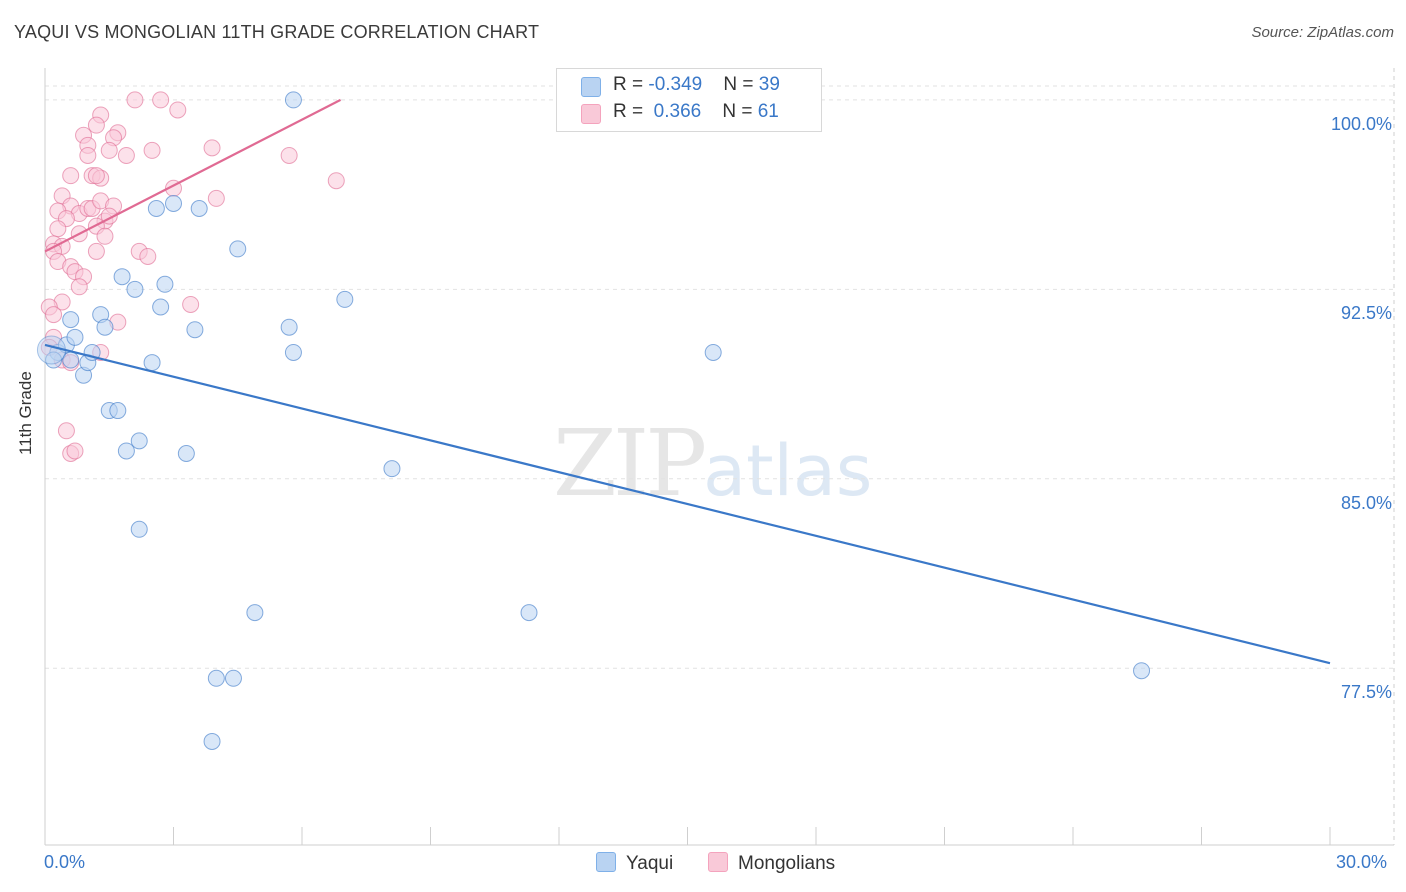 The image size is (1406, 892). I want to click on x-tick-label-min: 0.0%, so click(65, 862).